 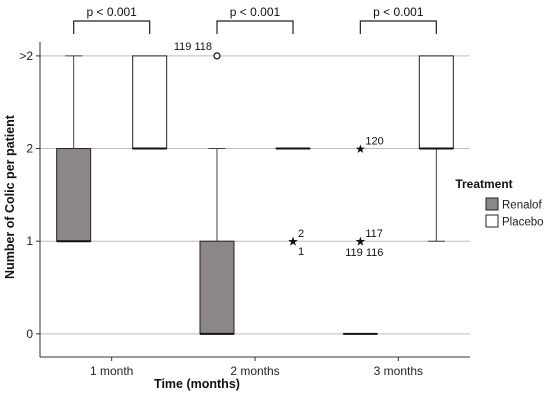 What do you see at coordinates (217, 56) in the screenshot?
I see `outlier-circle` at bounding box center [217, 56].